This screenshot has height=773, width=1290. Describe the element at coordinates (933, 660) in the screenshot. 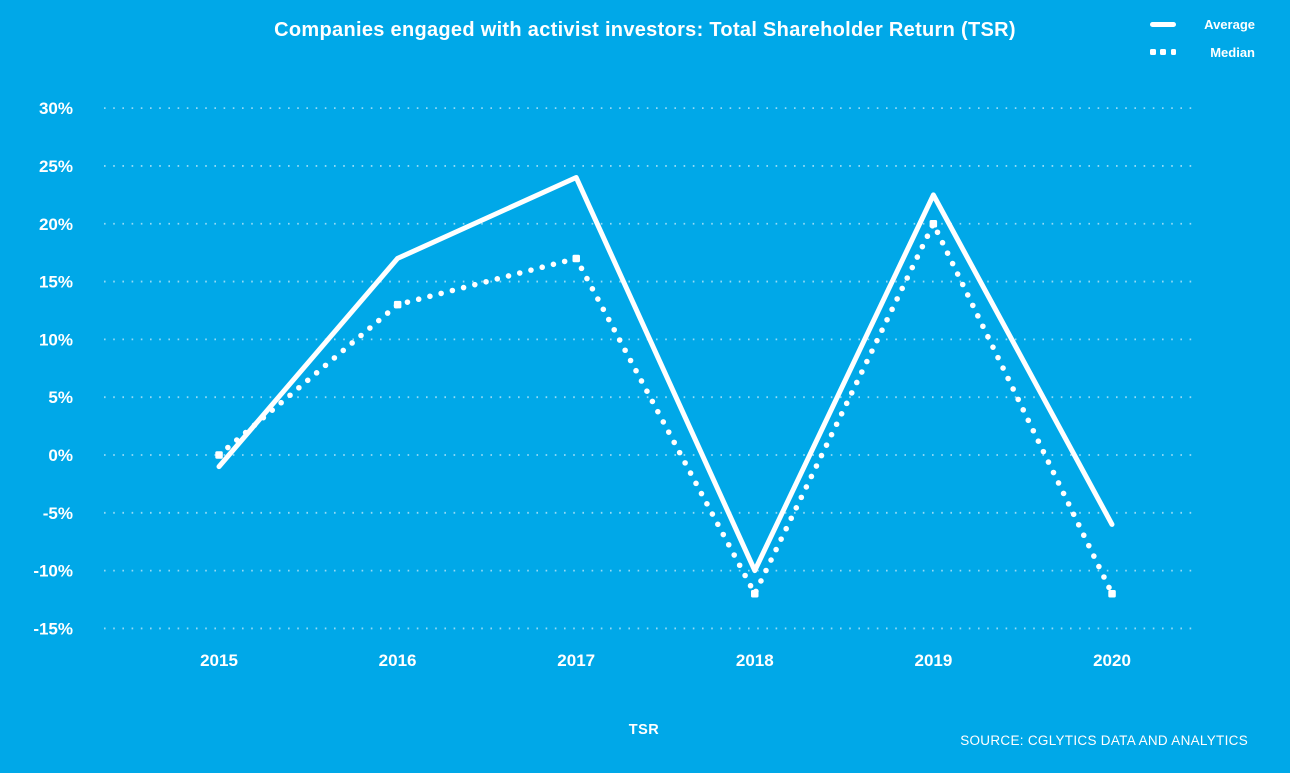

I see `x-axis-tick-label: 2019` at that location.